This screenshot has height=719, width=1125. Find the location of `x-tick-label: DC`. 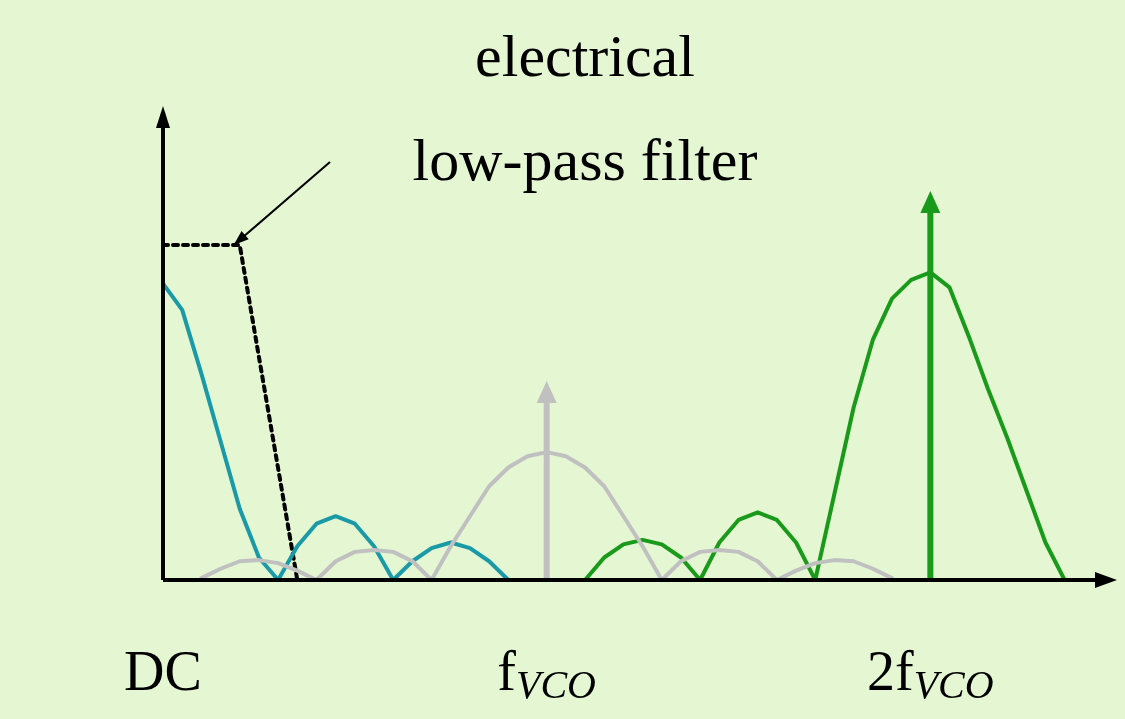

x-tick-label: DC is located at coordinates (163, 671).